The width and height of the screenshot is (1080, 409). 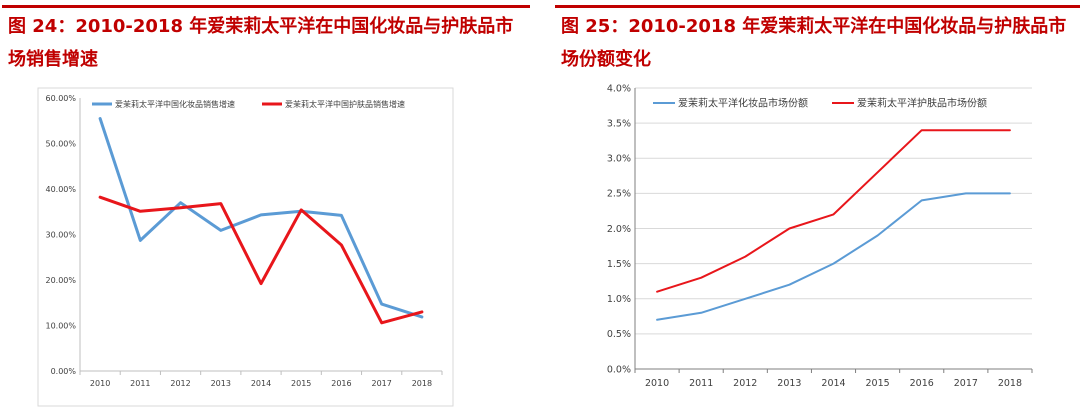 What do you see at coordinates (261, 43) in the screenshot?
I see `chart-title: 图 24：2010-2018 年爱茉莉太平洋在中国化妆品与护肤品市场销售增速` at bounding box center [261, 43].